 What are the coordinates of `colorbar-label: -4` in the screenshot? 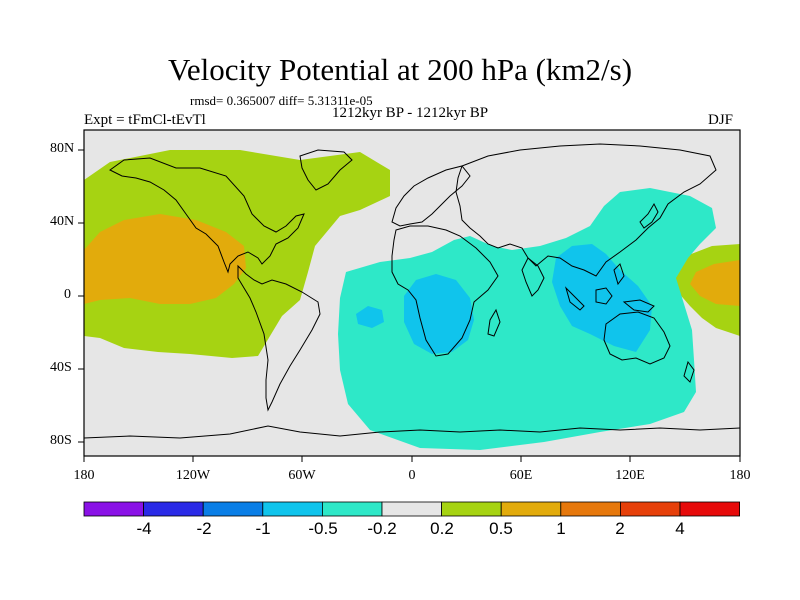 It's located at (144, 528).